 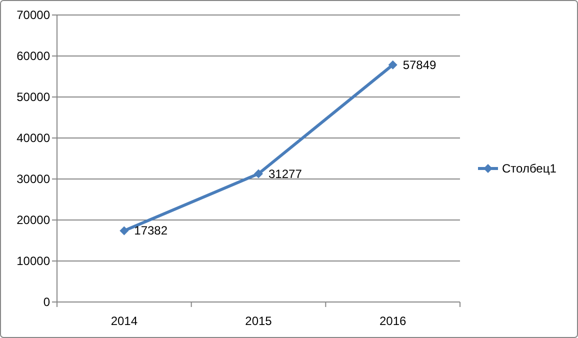 What do you see at coordinates (529, 169) in the screenshot?
I see `legend-label: Столбец1` at bounding box center [529, 169].